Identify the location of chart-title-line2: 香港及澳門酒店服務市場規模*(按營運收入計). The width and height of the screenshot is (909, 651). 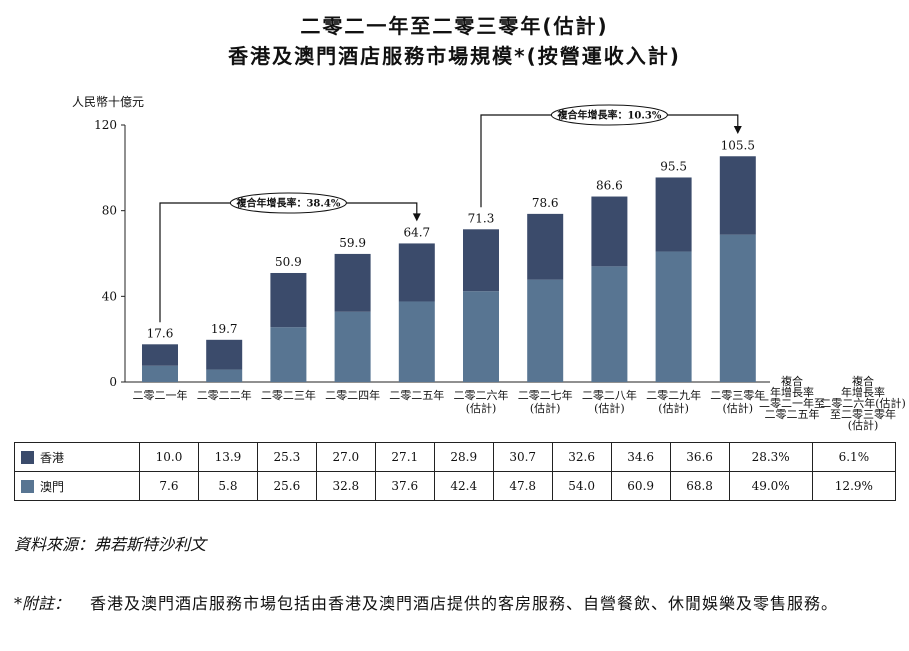
(454, 56).